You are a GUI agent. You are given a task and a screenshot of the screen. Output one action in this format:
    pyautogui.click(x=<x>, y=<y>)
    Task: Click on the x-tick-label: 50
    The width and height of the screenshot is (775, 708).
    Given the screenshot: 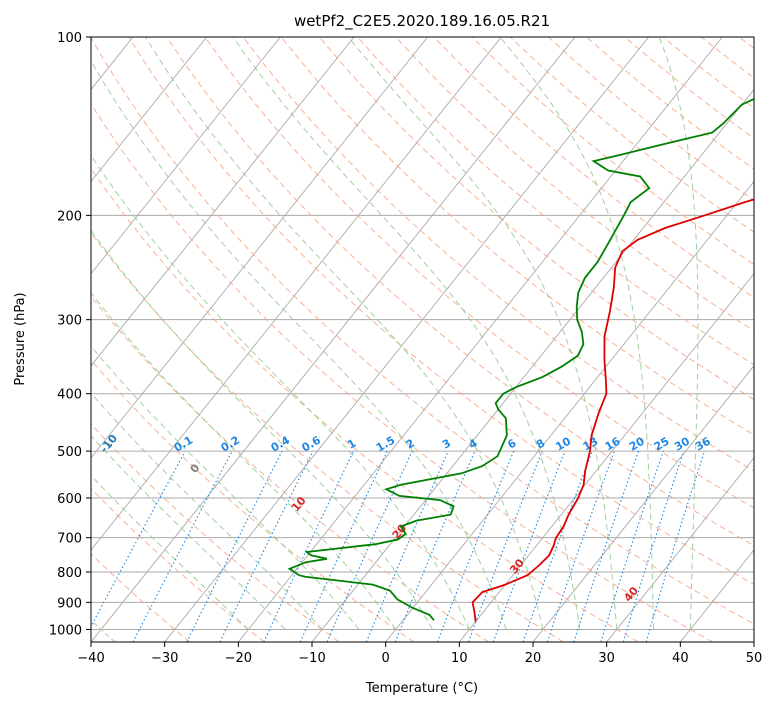 What is the action you would take?
    pyautogui.click(x=754, y=658)
    